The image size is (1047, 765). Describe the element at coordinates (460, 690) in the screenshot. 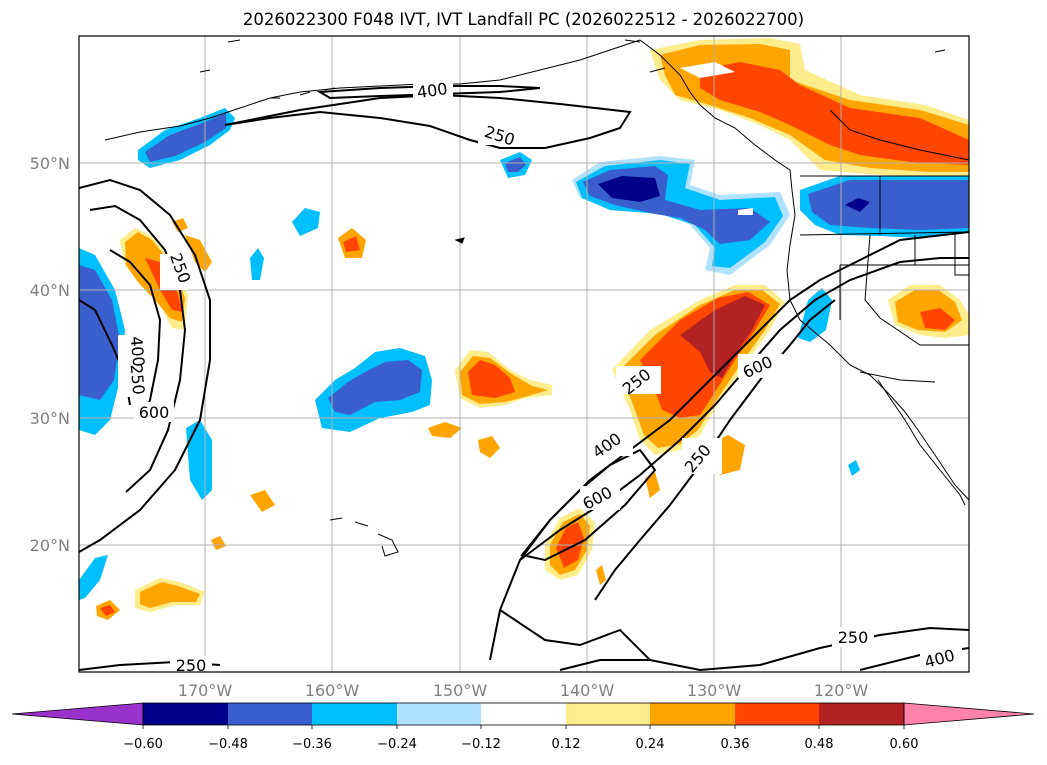

I see `lon-label: 150°W` at that location.